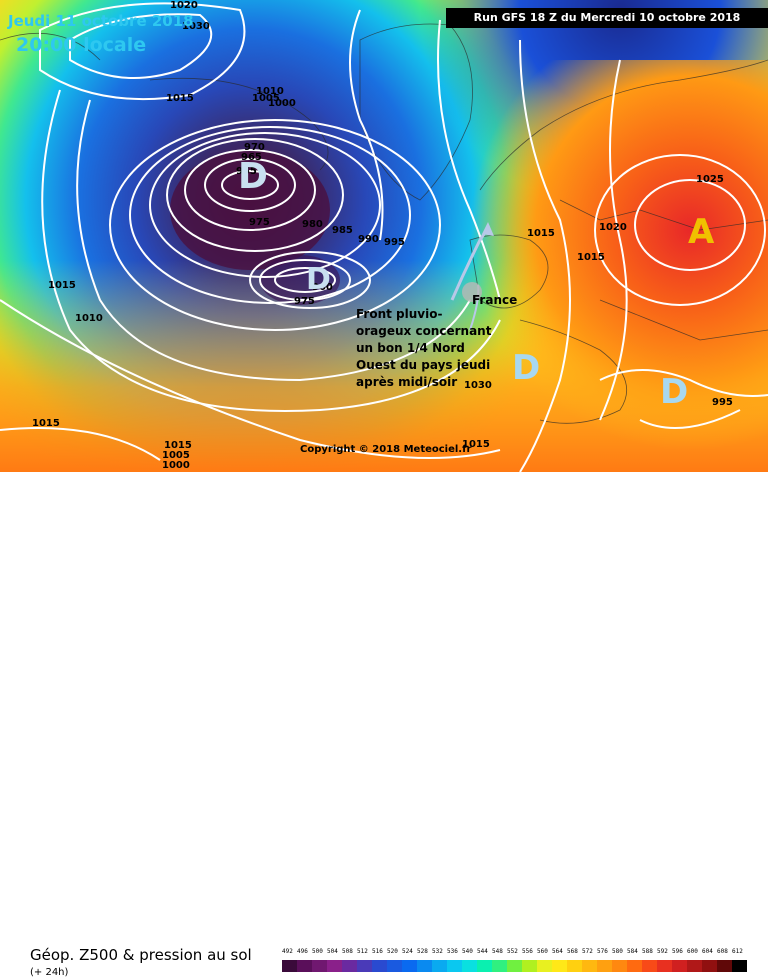 This screenshot has width=768, height=978. What do you see at coordinates (497, 951) in the screenshot?
I see `scale-tick-label: 548` at bounding box center [497, 951].